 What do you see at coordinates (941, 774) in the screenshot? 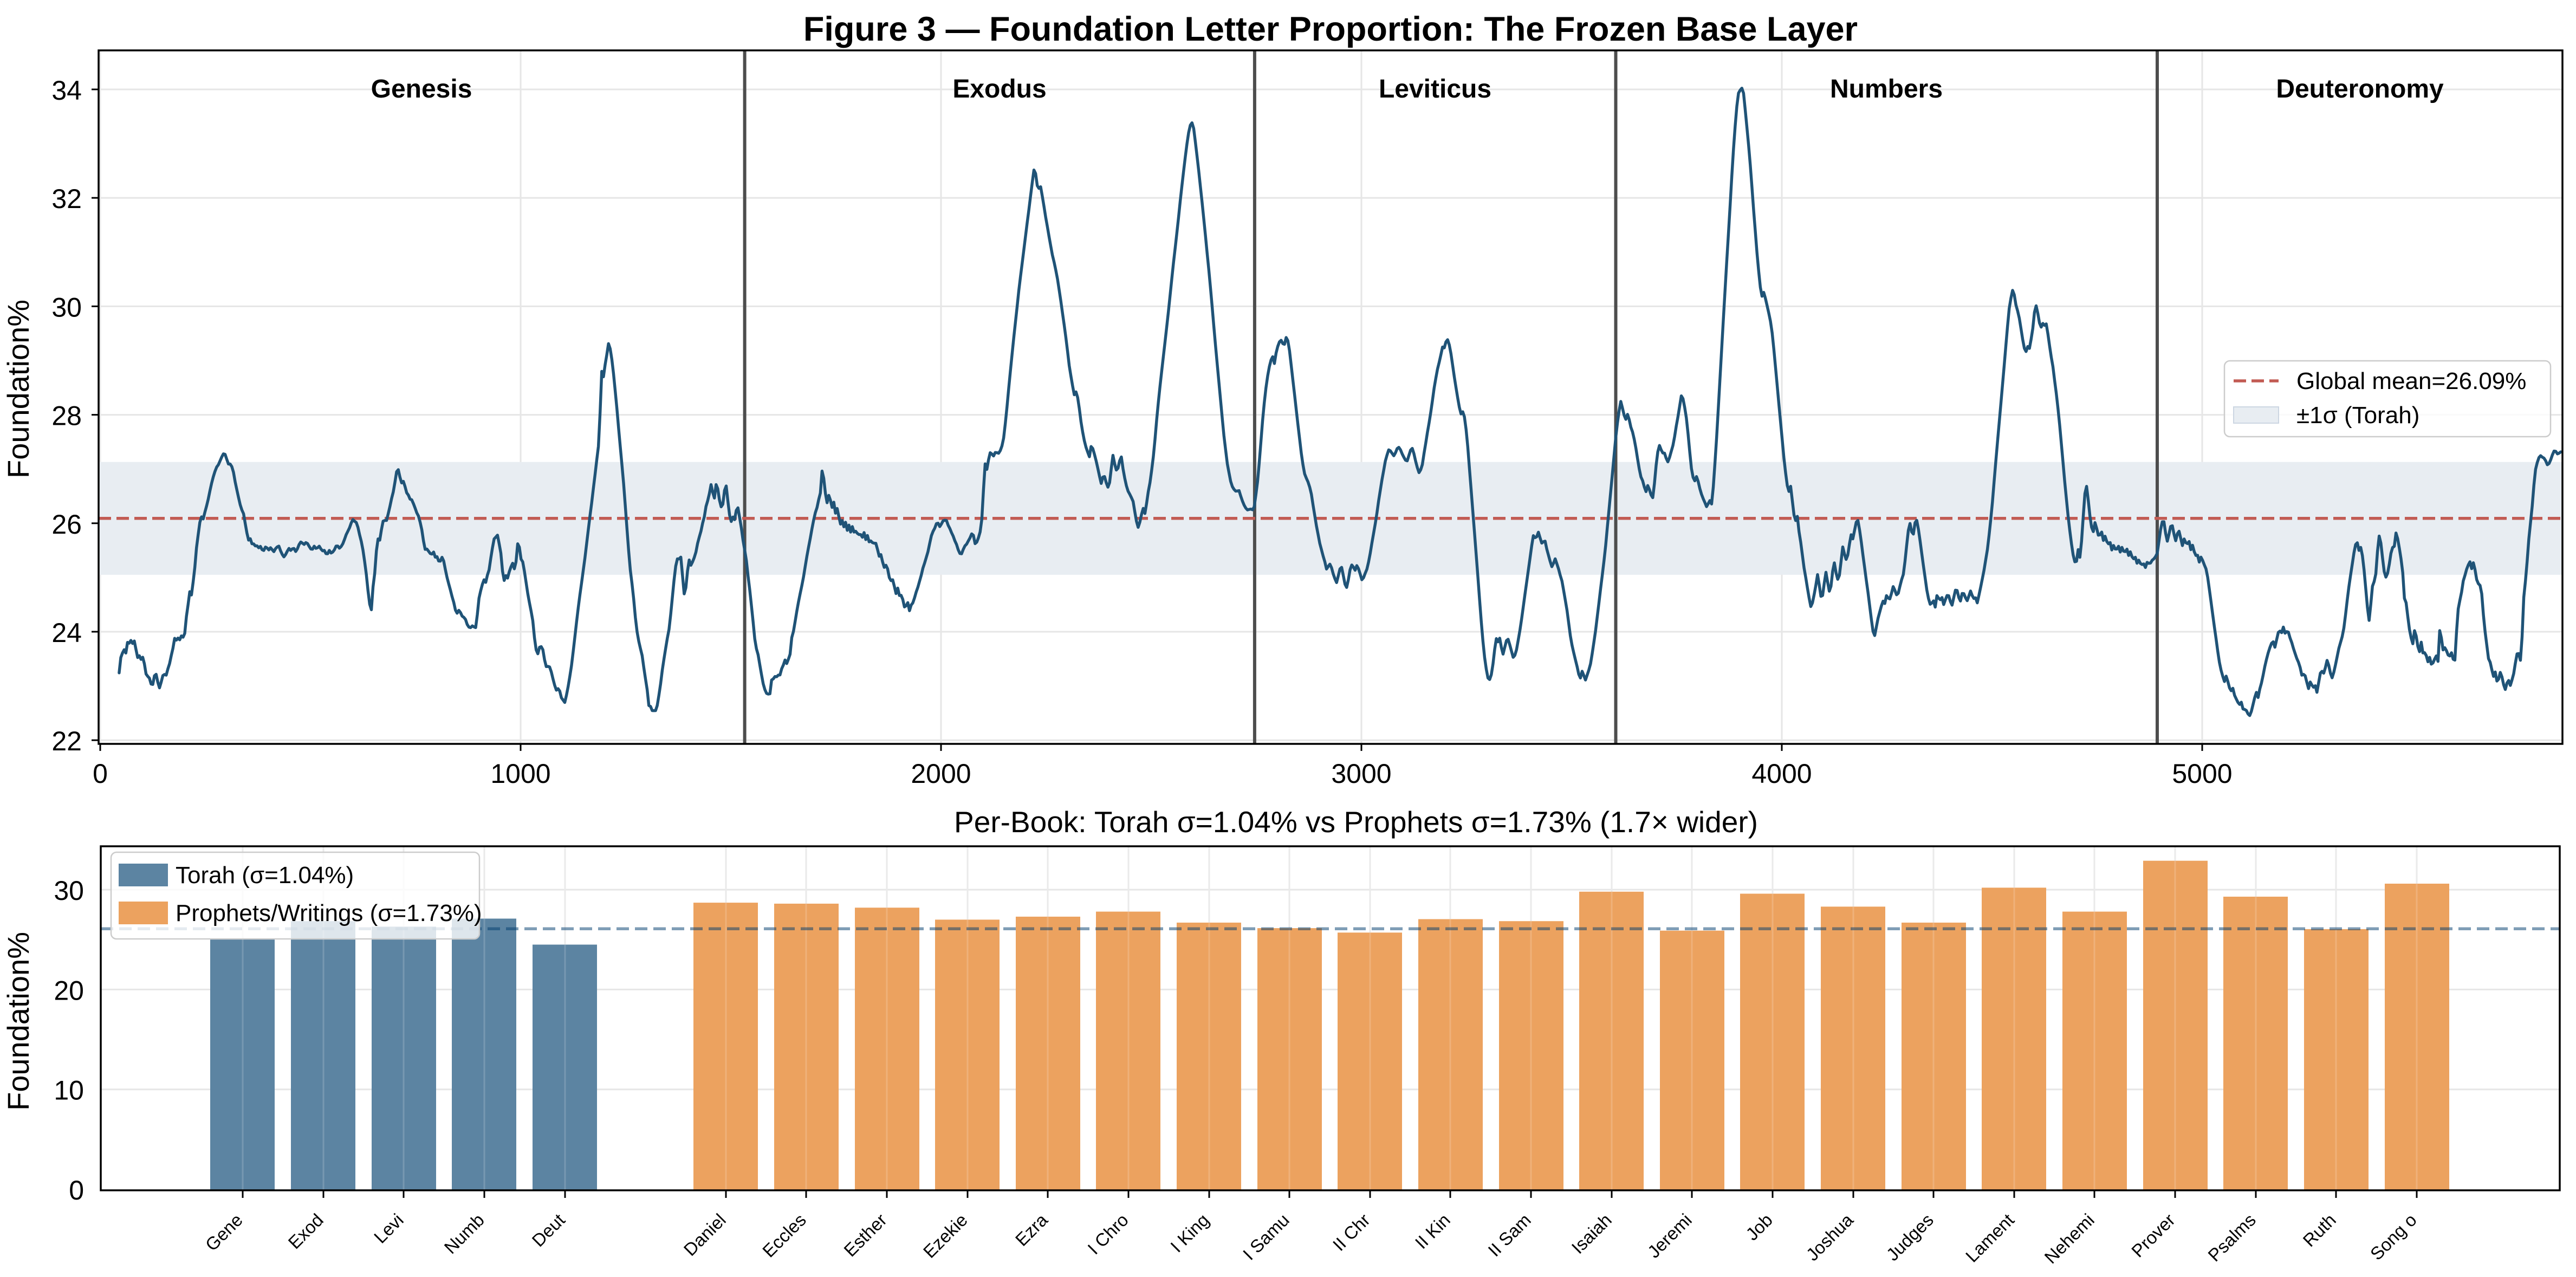
I see `svg-text: 2000` at bounding box center [941, 774].